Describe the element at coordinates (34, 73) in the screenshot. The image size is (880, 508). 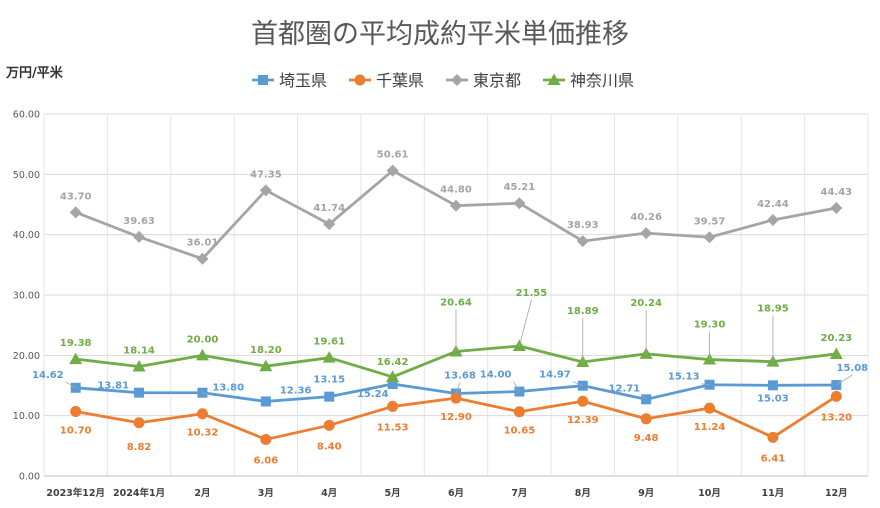
I see `y-axis-unit-label: 万円/平米` at that location.